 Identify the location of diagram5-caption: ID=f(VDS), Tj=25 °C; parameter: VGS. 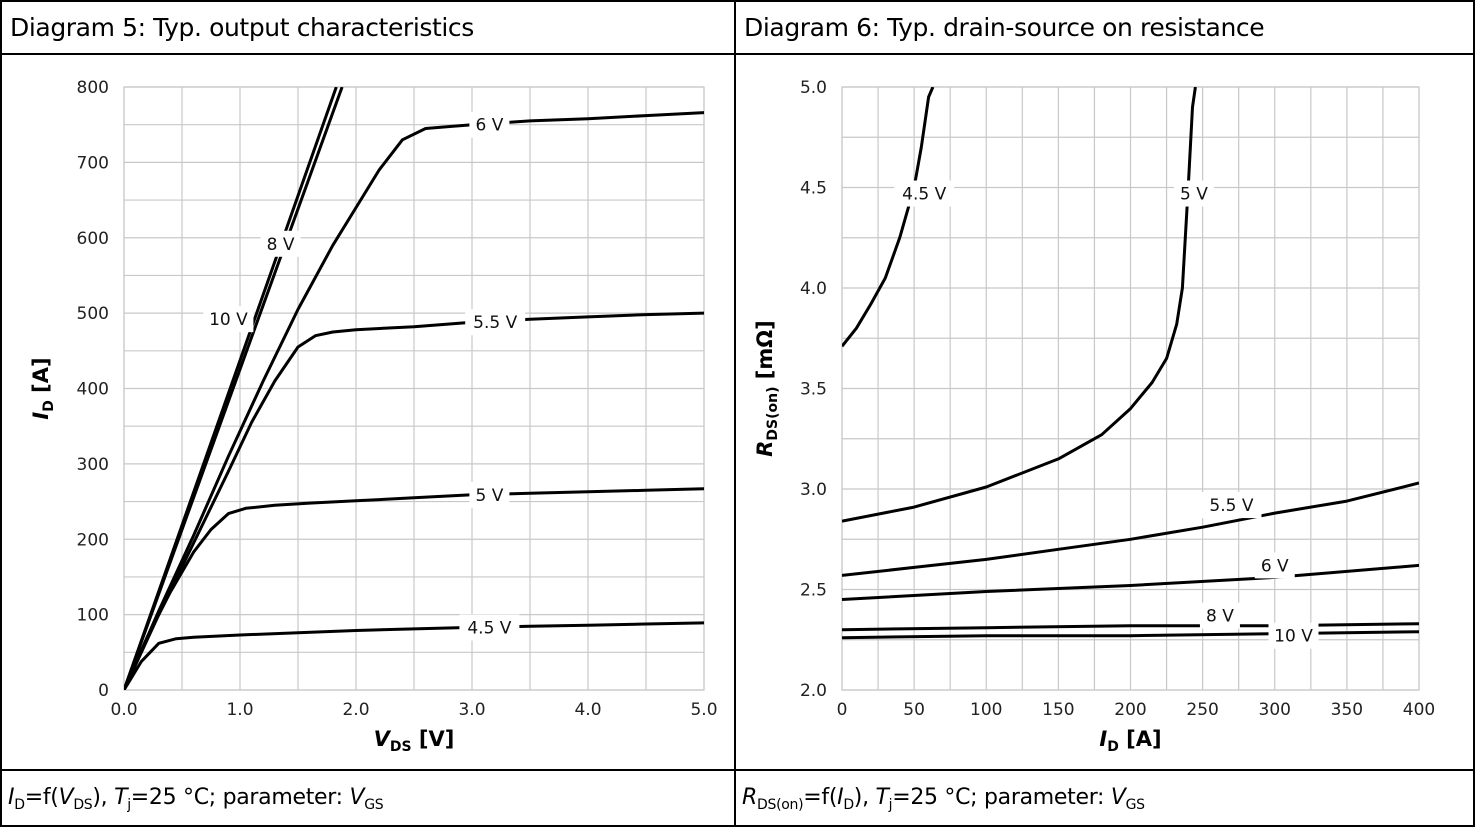
(368, 792).